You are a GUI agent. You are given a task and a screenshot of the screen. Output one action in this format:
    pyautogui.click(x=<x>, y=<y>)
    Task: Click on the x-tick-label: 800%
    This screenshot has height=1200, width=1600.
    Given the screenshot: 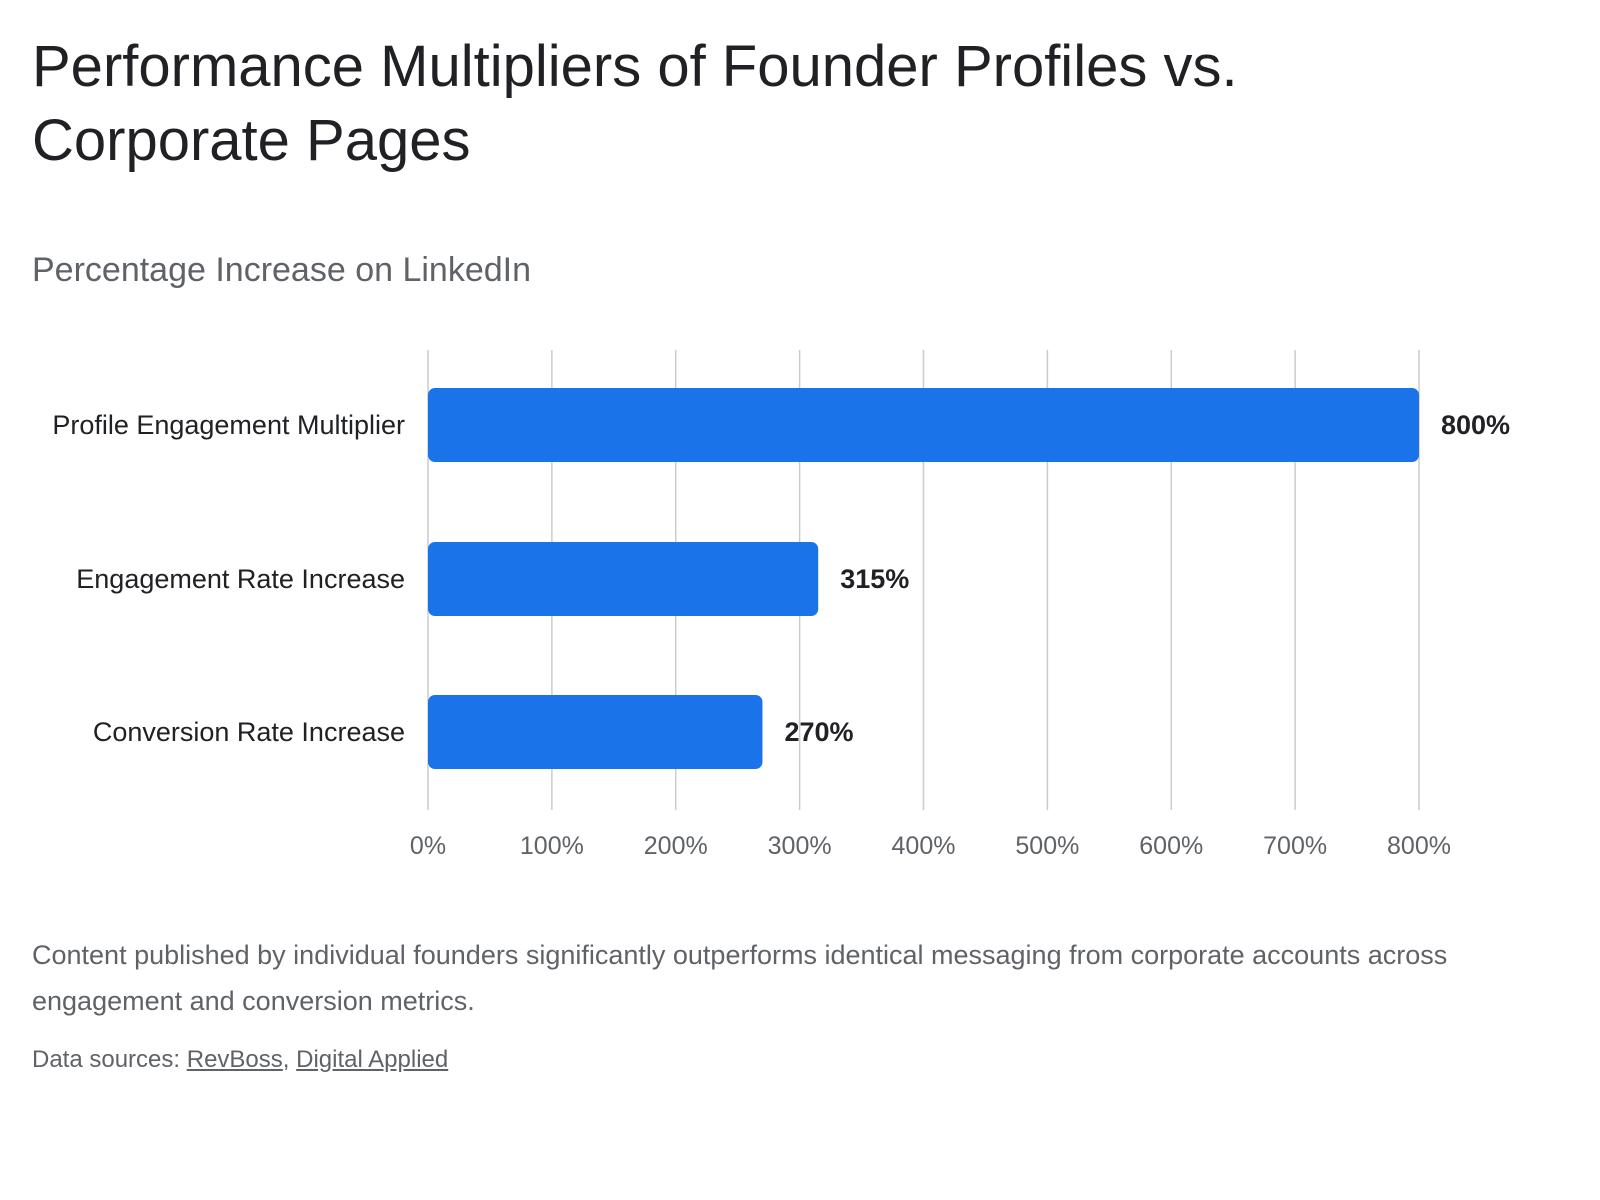 What is the action you would take?
    pyautogui.click(x=1419, y=846)
    